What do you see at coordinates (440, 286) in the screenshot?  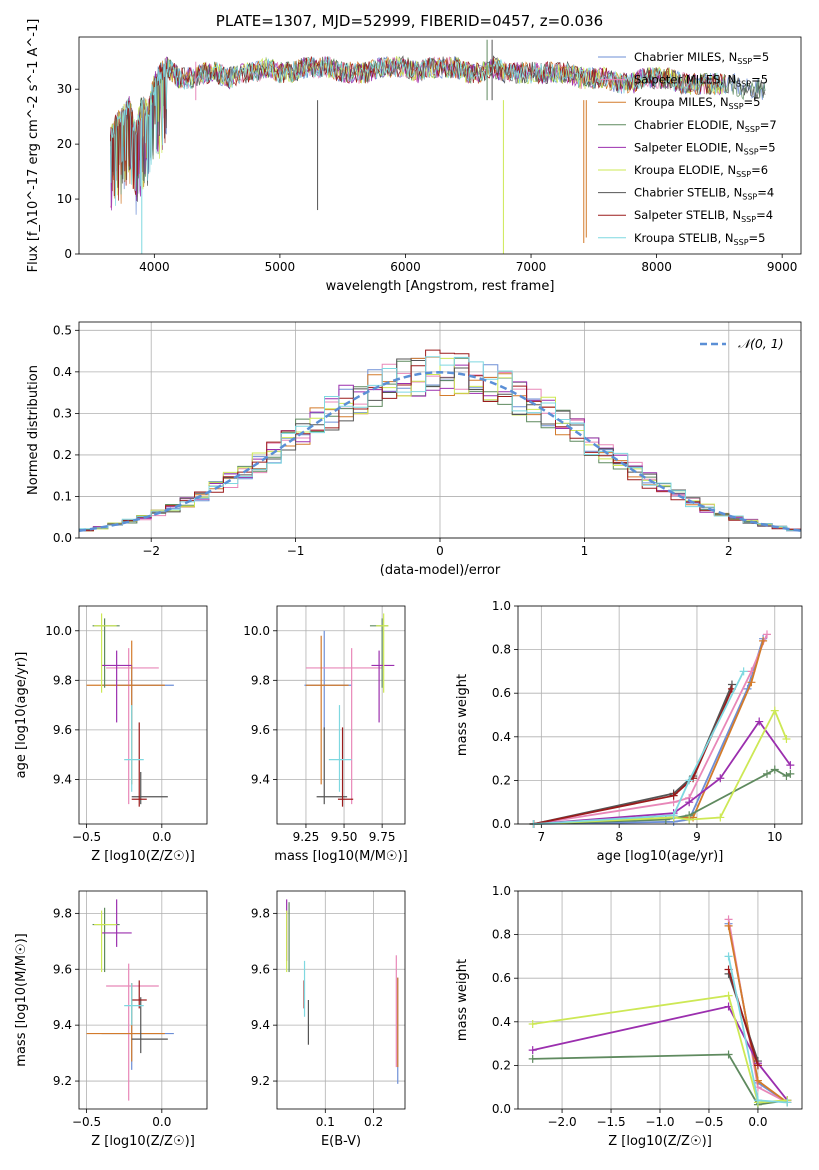 I see `x-axis-label: wavelength [Angstrom, rest frame]` at bounding box center [440, 286].